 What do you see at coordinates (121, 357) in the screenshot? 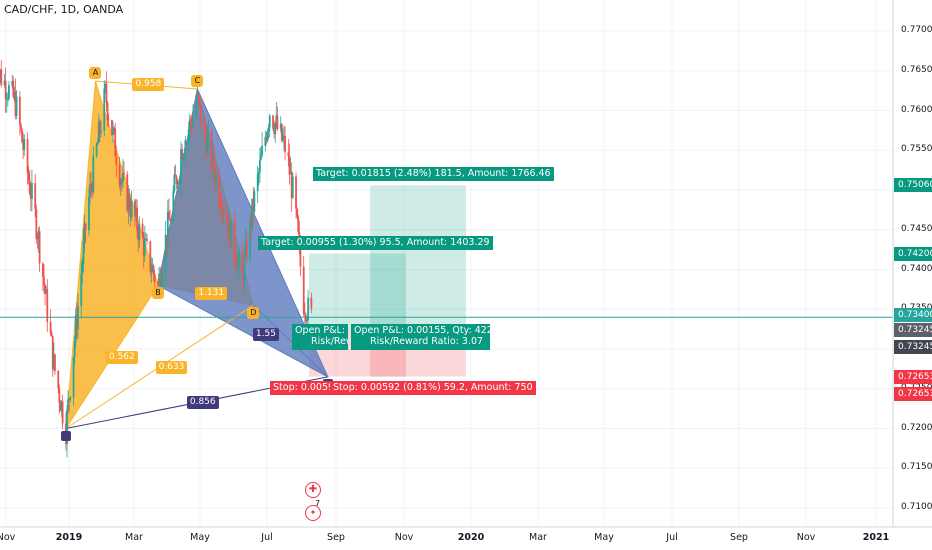
I see `pattern-ratio-label: 0.562` at bounding box center [121, 357].